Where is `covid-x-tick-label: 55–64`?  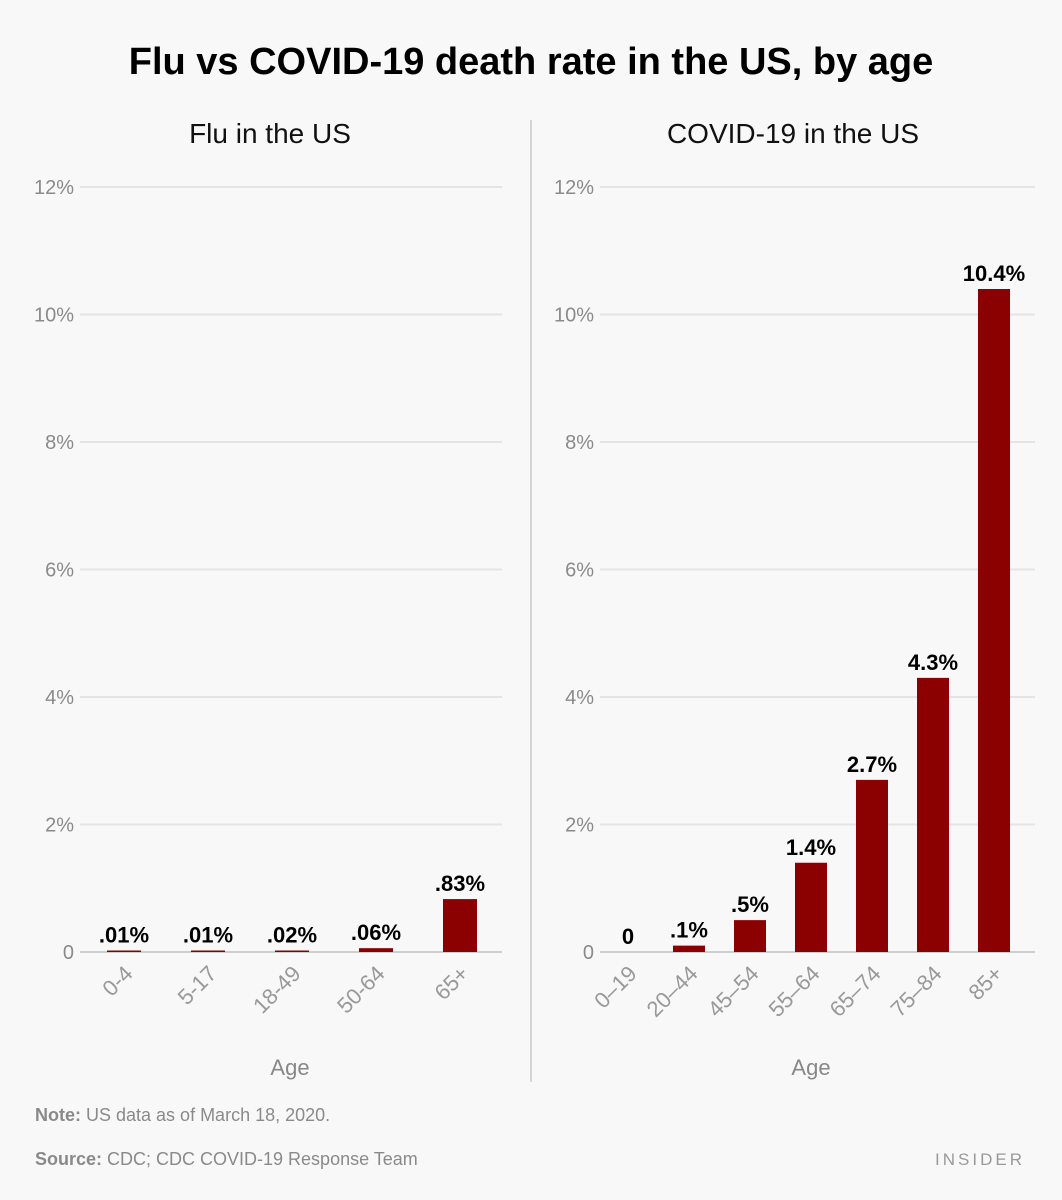
covid-x-tick-label: 55–64 is located at coordinates (794, 991).